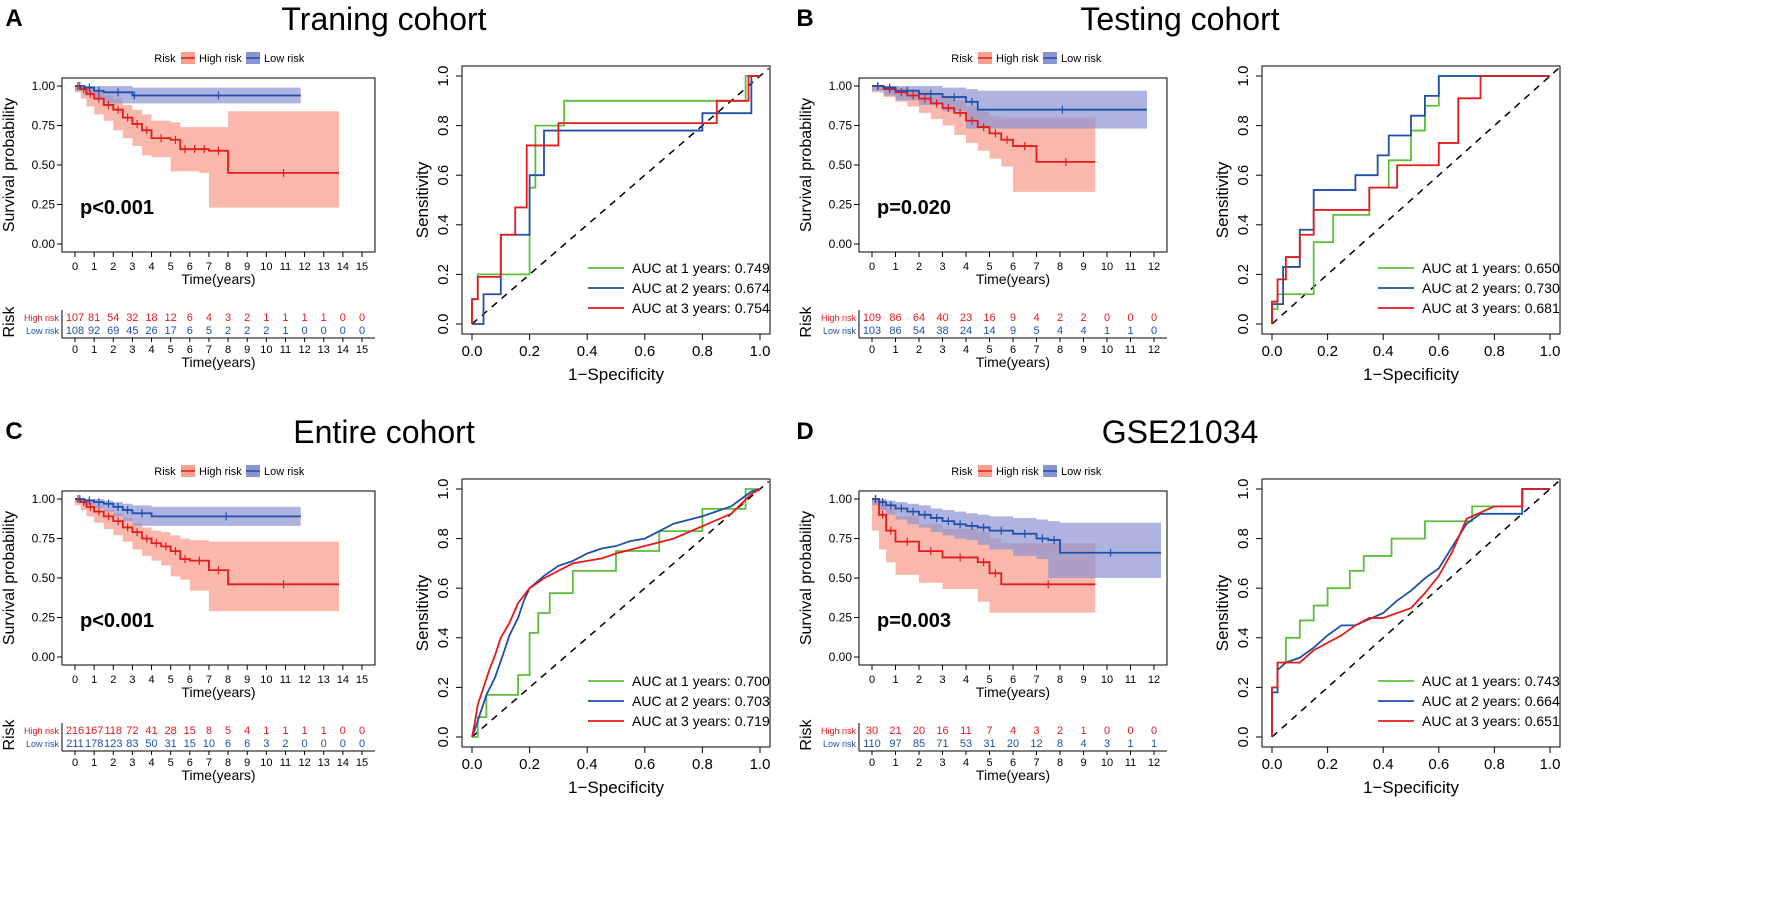 This screenshot has width=1771, height=897. I want to click on risk-table-high-count: 8, so click(209, 731).